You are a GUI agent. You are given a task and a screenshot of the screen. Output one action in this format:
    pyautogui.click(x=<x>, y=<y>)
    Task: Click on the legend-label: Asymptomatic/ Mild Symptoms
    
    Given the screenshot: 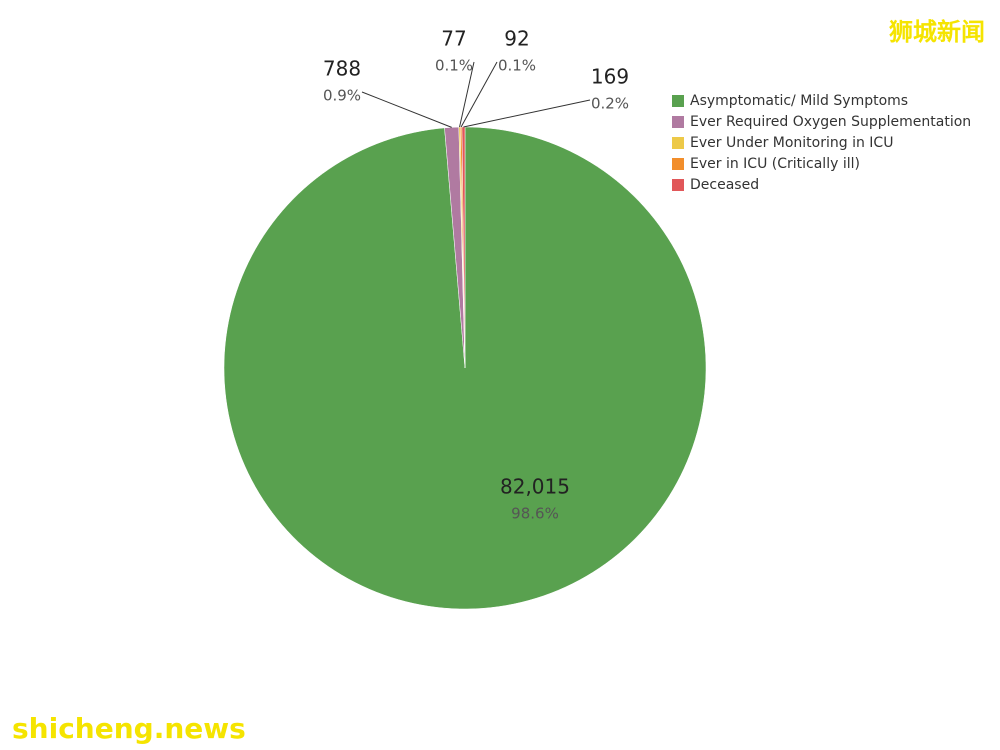 What is the action you would take?
    pyautogui.click(x=799, y=101)
    